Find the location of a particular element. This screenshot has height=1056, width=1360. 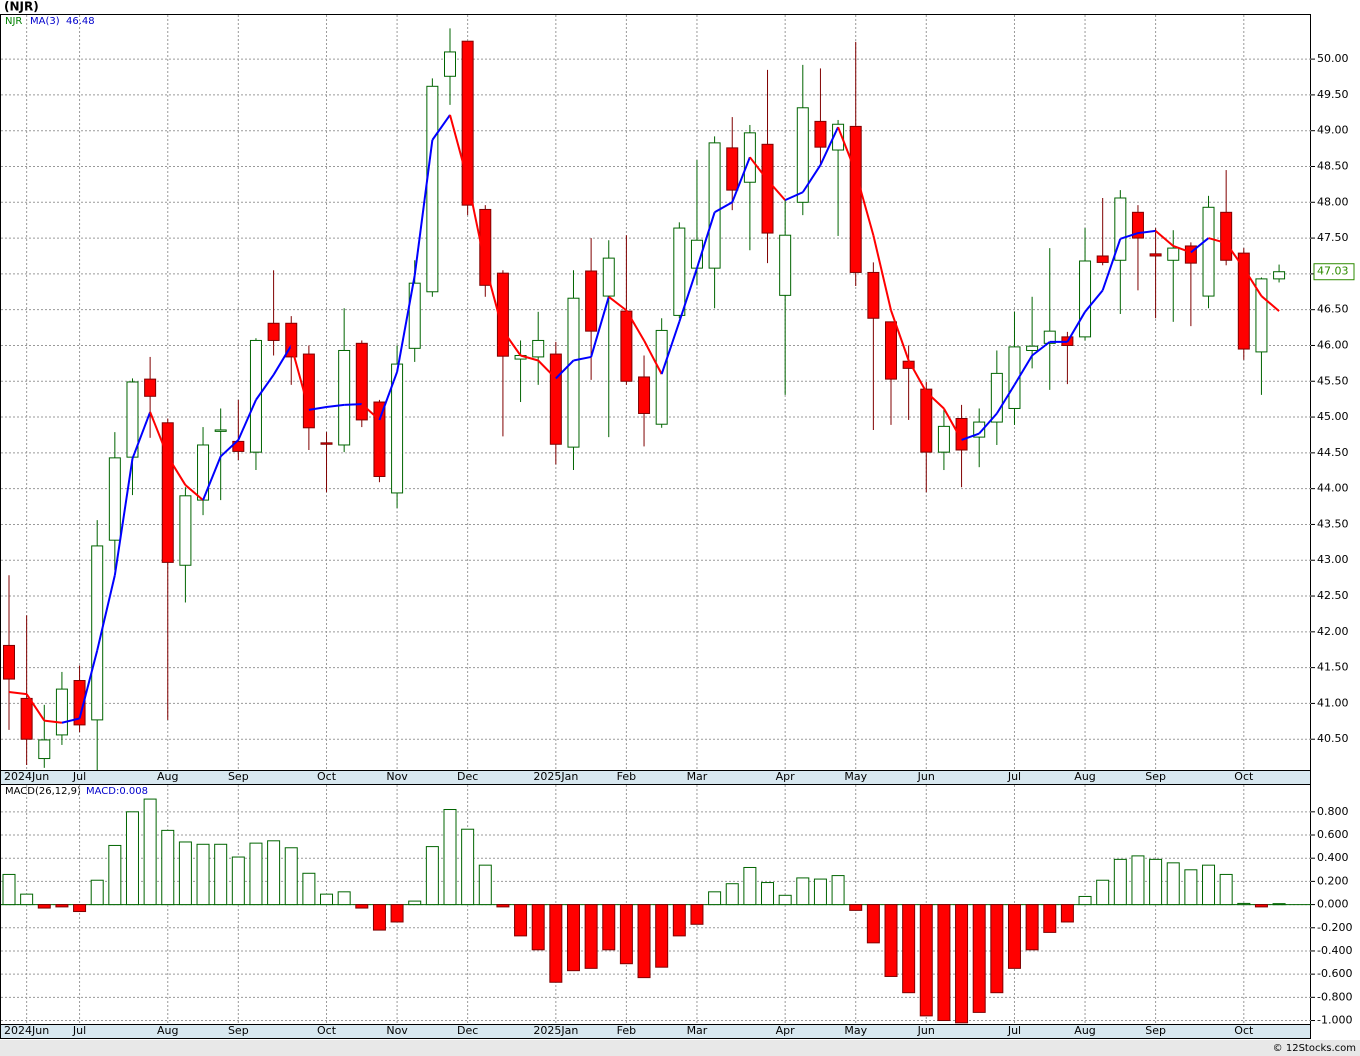

y-tick-label: 0.000 is located at coordinates (1333, 904).